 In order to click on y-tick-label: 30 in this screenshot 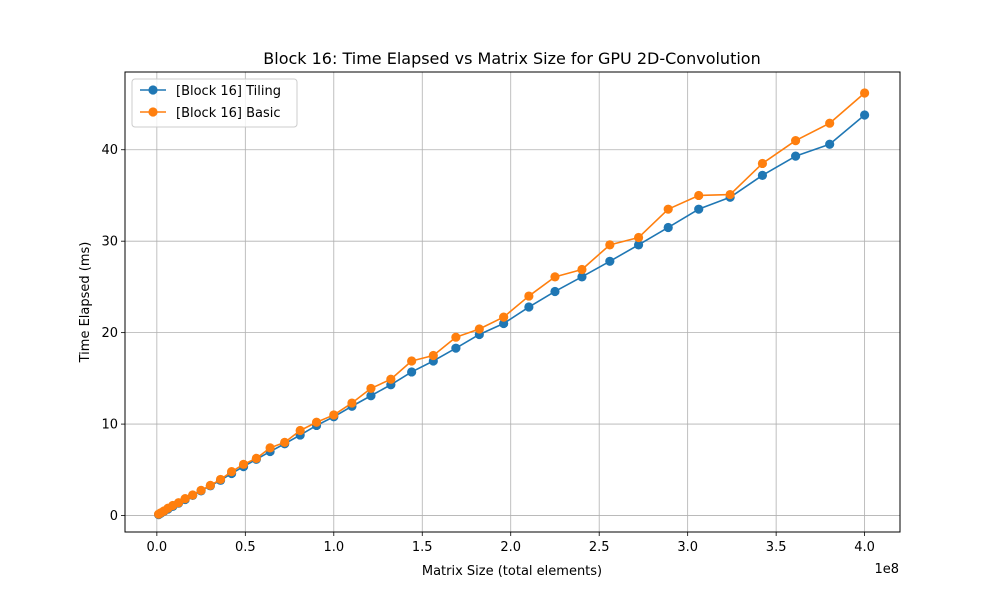, I will do `click(109, 242)`.